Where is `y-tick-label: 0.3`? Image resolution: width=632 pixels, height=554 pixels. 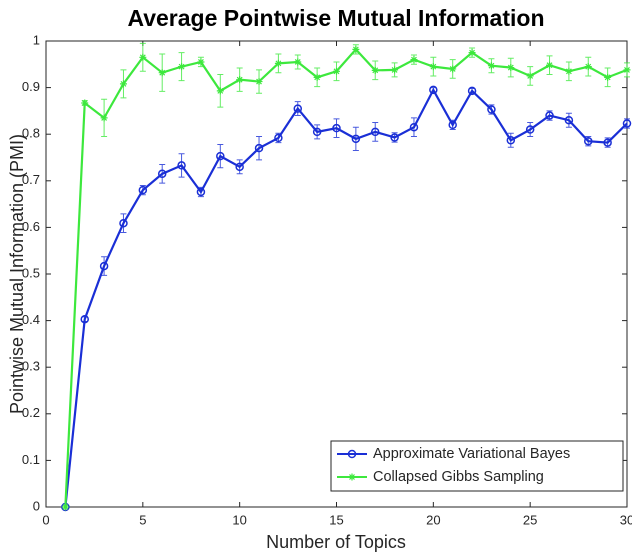 y-tick-label: 0.3 is located at coordinates (31, 366).